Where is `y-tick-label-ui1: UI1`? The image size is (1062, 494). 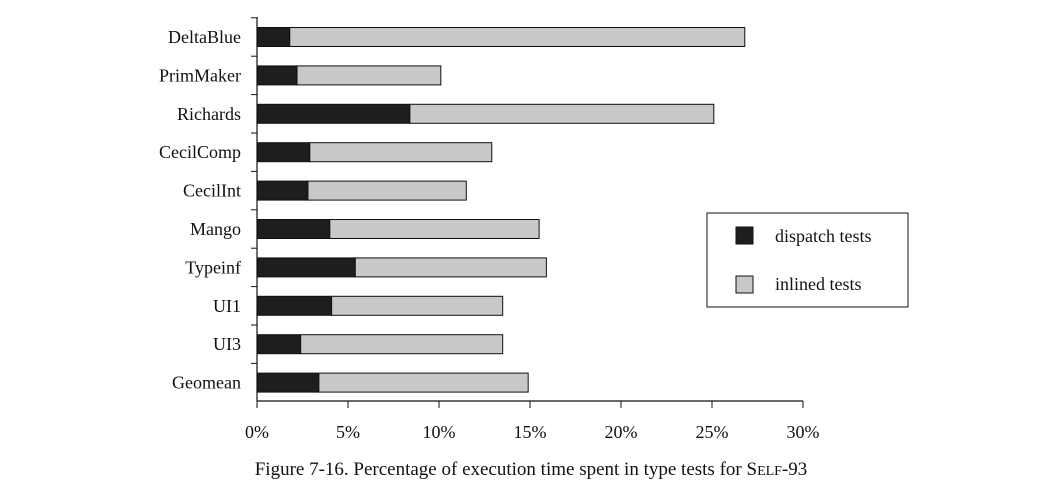 y-tick-label-ui1: UI1 is located at coordinates (227, 306).